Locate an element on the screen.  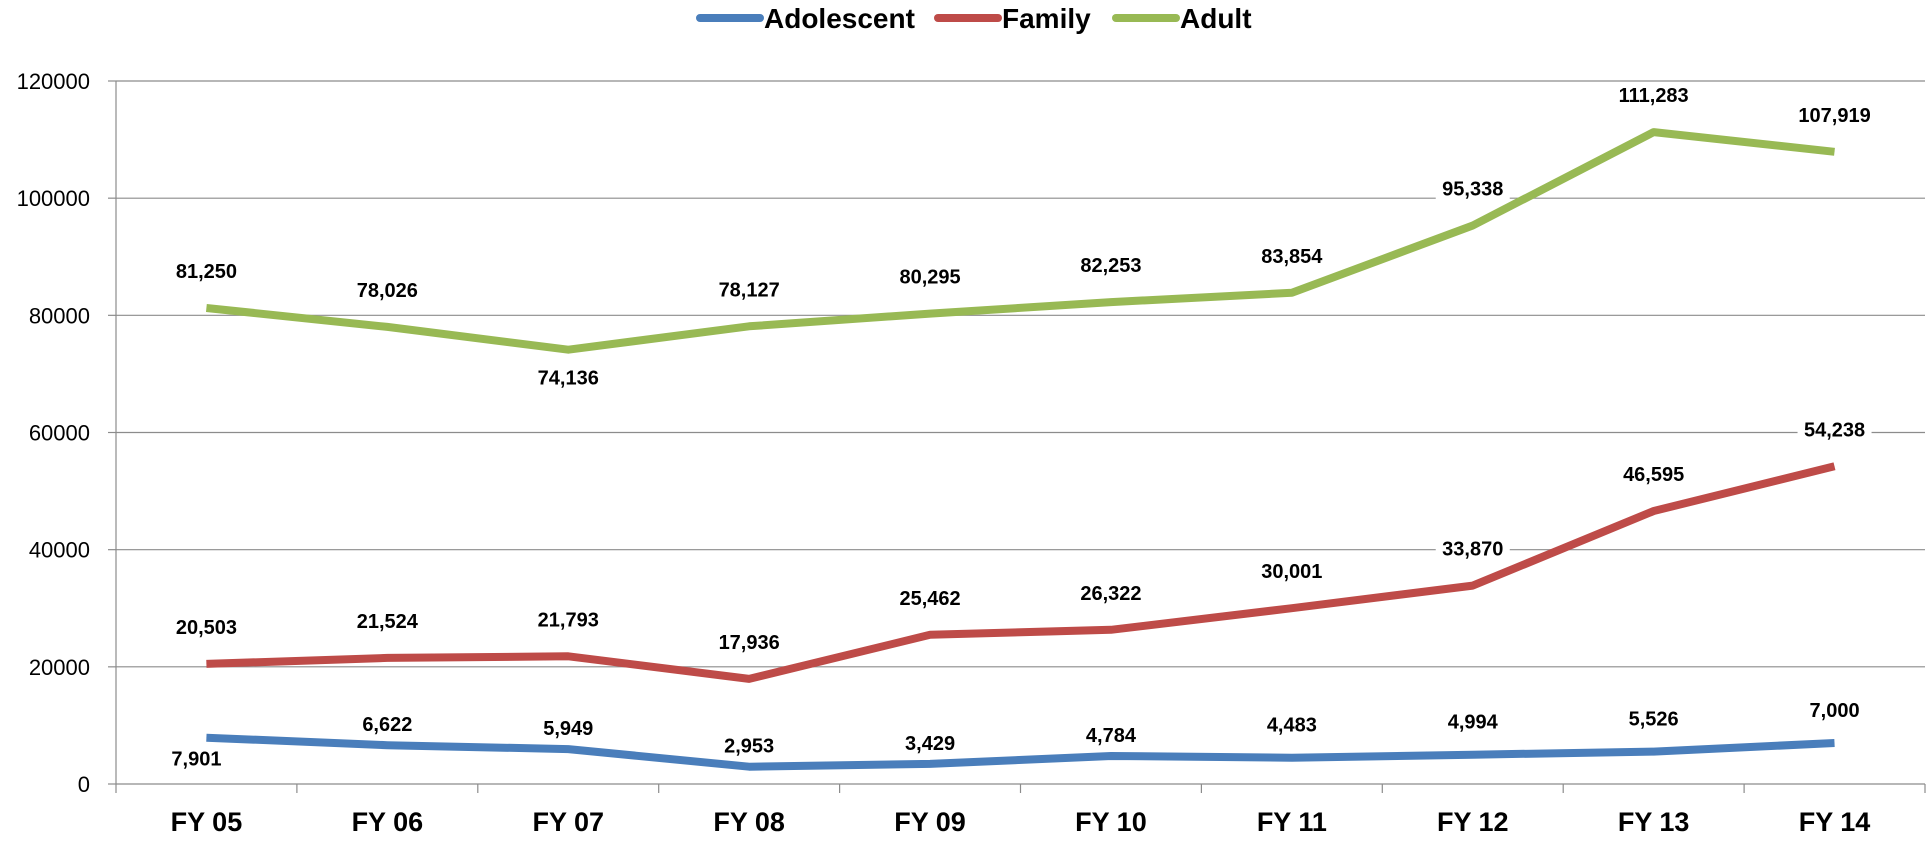
x-tick-label: FY 09 is located at coordinates (930, 822).